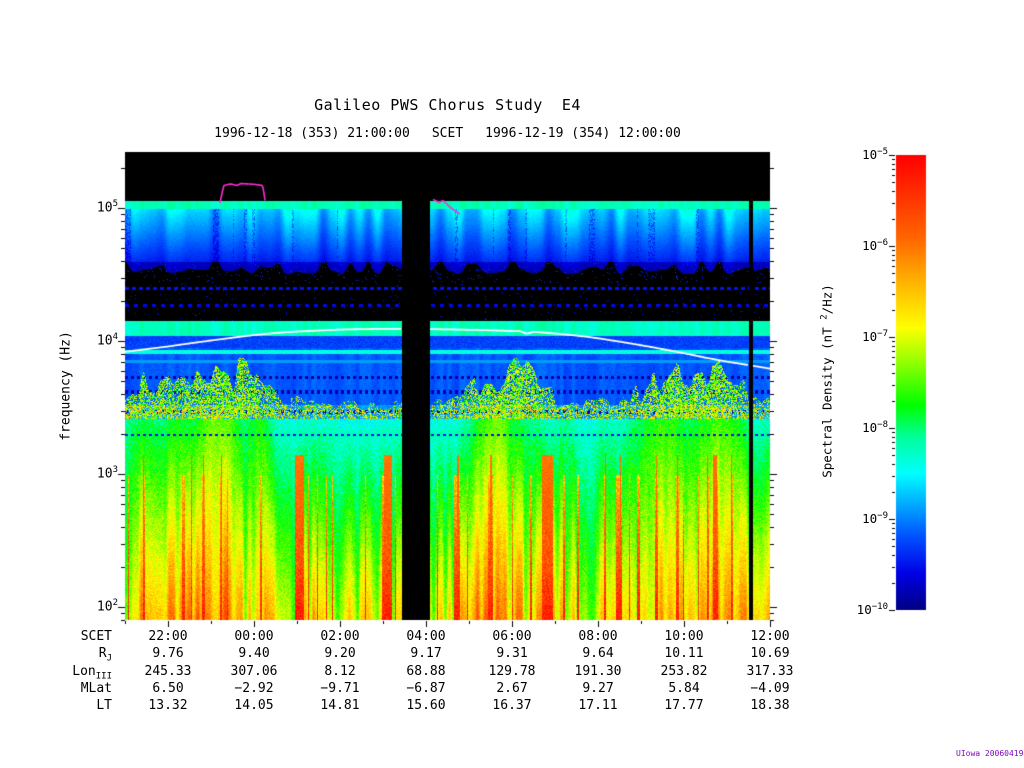 Image resolution: width=1024 pixels, height=768 pixels. What do you see at coordinates (69, 655) in the screenshot?
I see `eph-row-label-r: RJ` at bounding box center [69, 655].